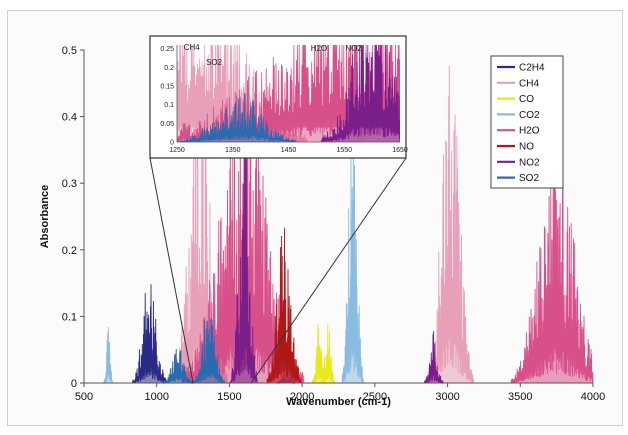  What do you see at coordinates (302, 397) in the screenshot?
I see `x-tick-label: 2000` at bounding box center [302, 397].